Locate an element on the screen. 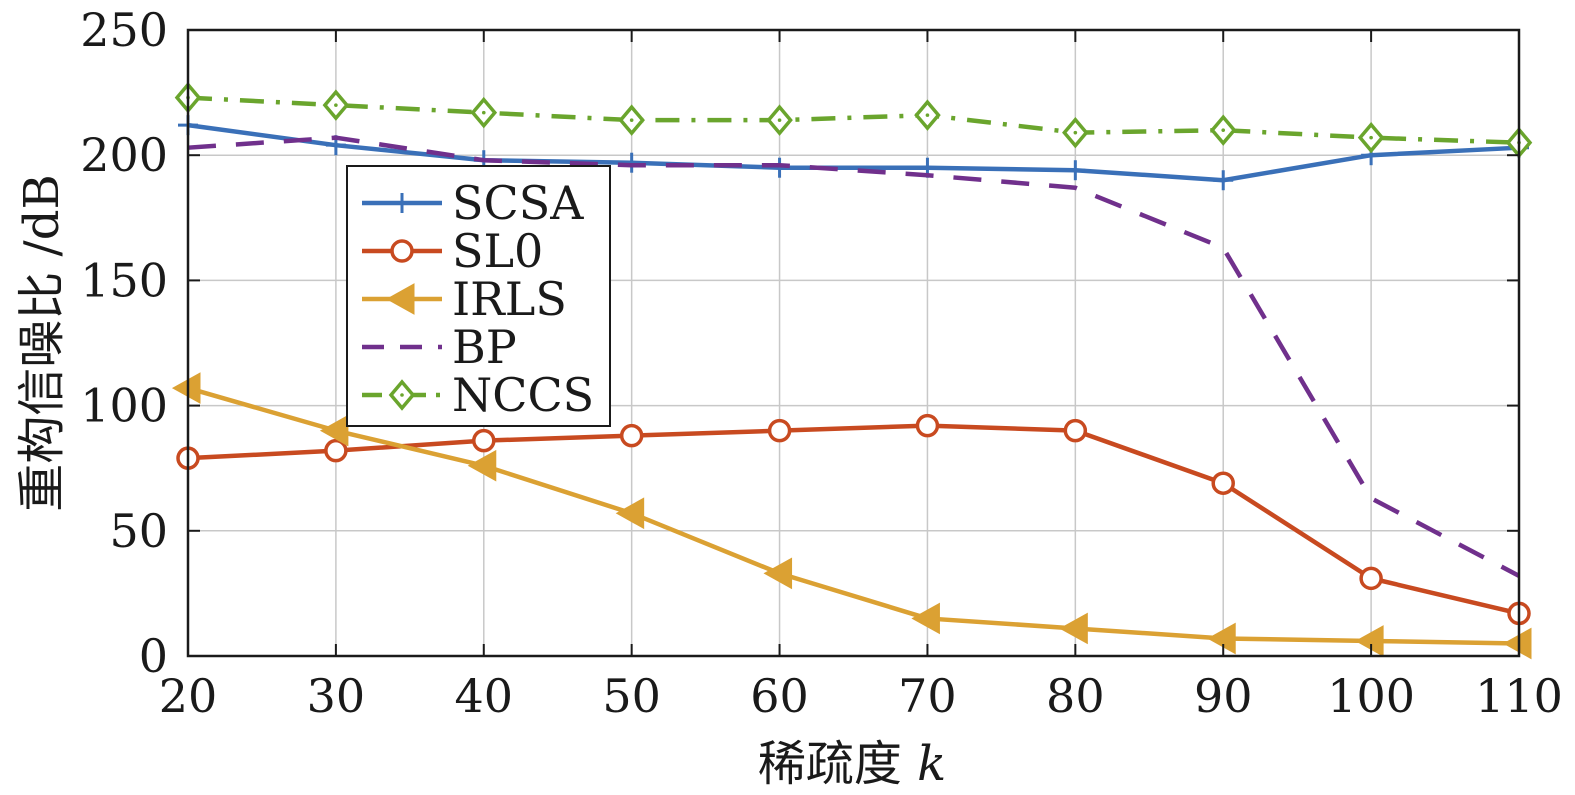 Image resolution: width=1575 pixels, height=795 pixels. legend-marker-nccs is located at coordinates (402, 395).